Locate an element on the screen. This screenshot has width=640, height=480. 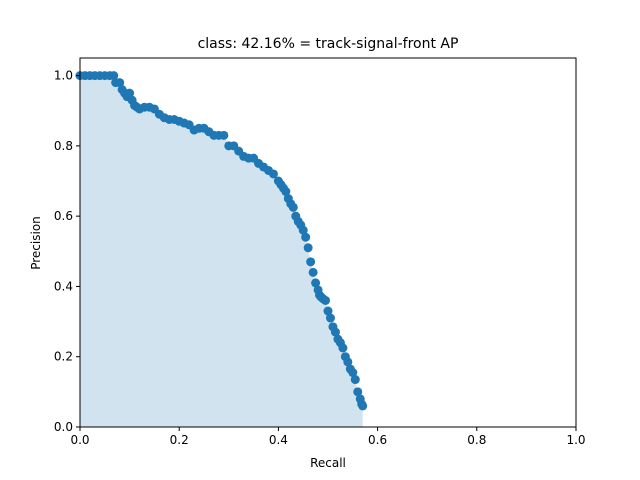
chart-title: class: 42.16% = track-signal-front AP is located at coordinates (328, 44).